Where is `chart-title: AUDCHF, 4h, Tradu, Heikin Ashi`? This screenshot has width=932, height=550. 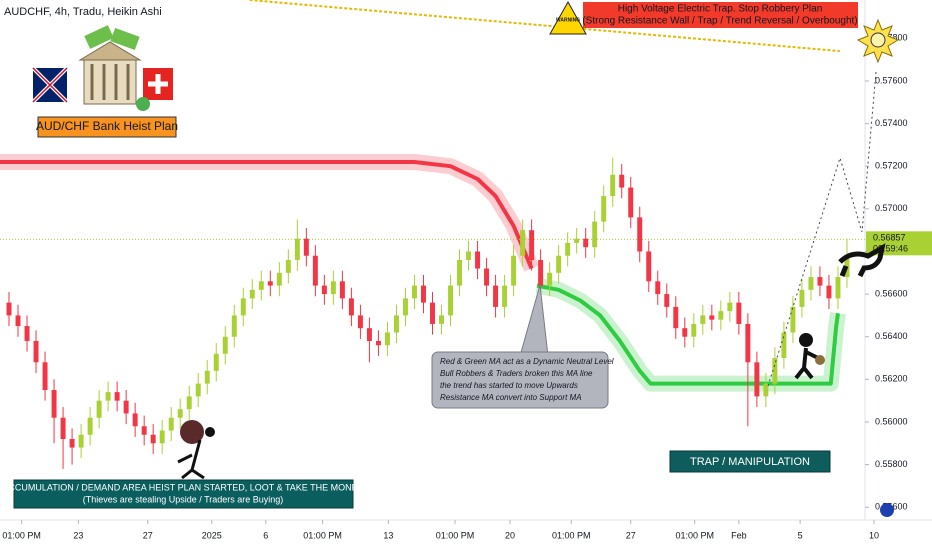 chart-title: AUDCHF, 4h, Tradu, Heikin Ashi is located at coordinates (83, 12).